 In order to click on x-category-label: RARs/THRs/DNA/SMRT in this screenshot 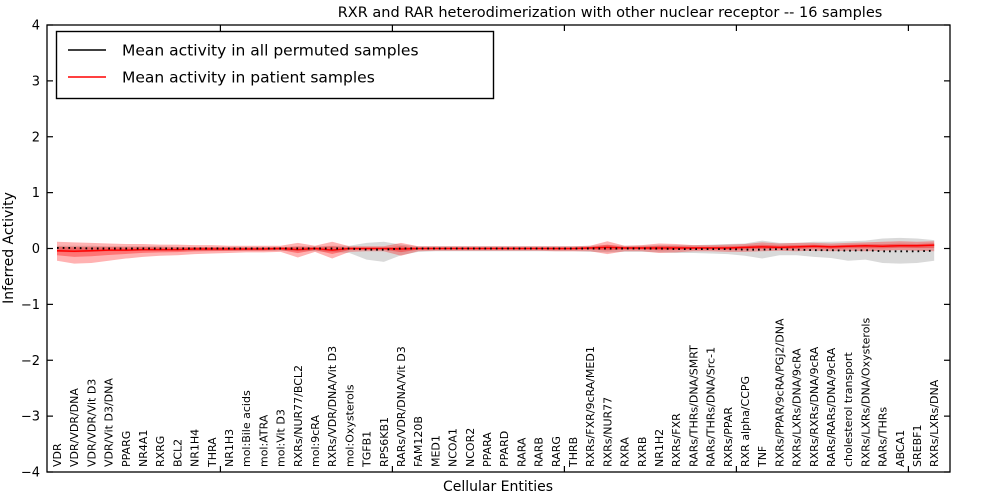, I will do `click(693, 406)`.